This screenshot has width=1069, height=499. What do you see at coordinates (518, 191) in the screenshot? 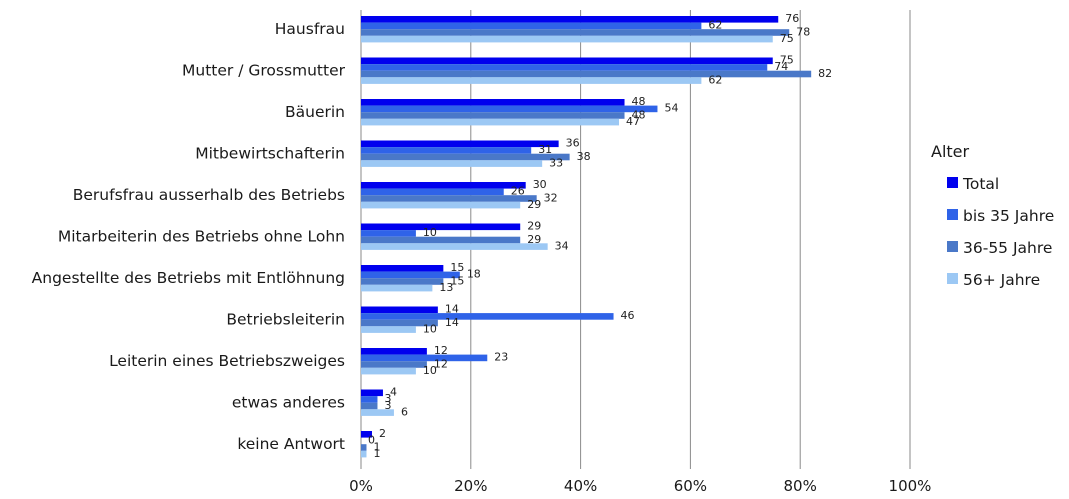
I see `data-label: 26` at bounding box center [518, 191].